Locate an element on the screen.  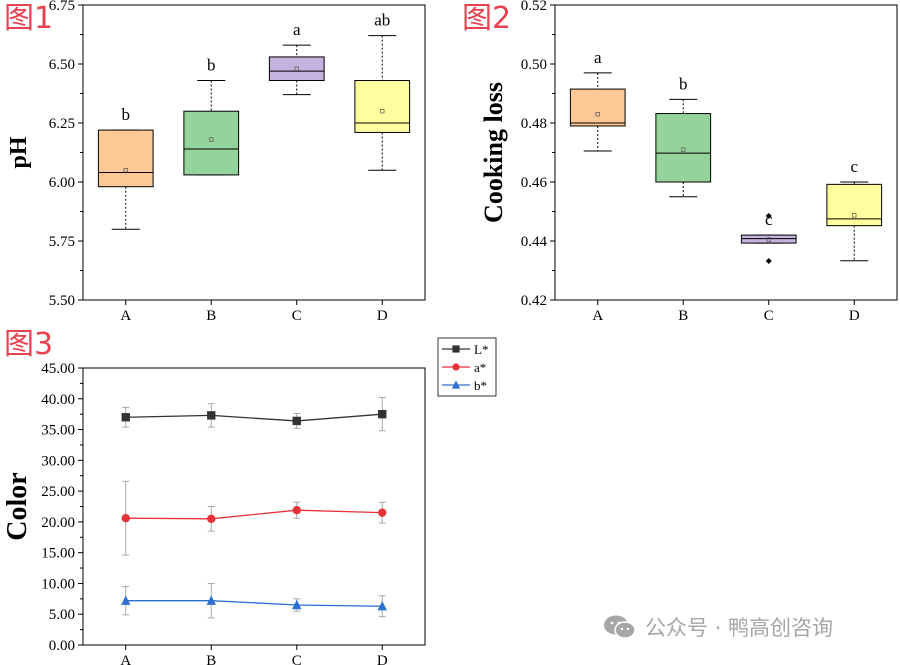
panel-2-xtick-label: A is located at coordinates (597, 316).